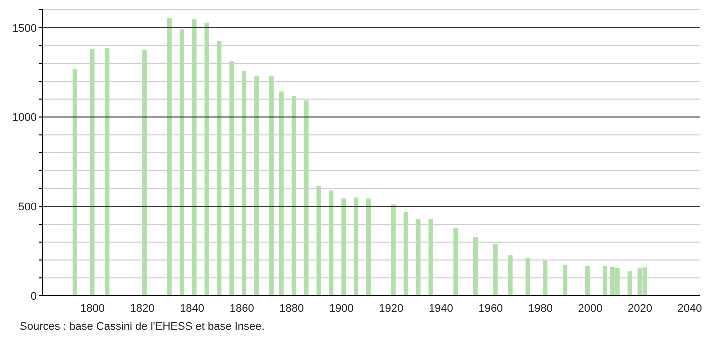 This screenshot has width=710, height=340. What do you see at coordinates (590, 308) in the screenshot?
I see `x-tick-label: 2000` at bounding box center [590, 308].